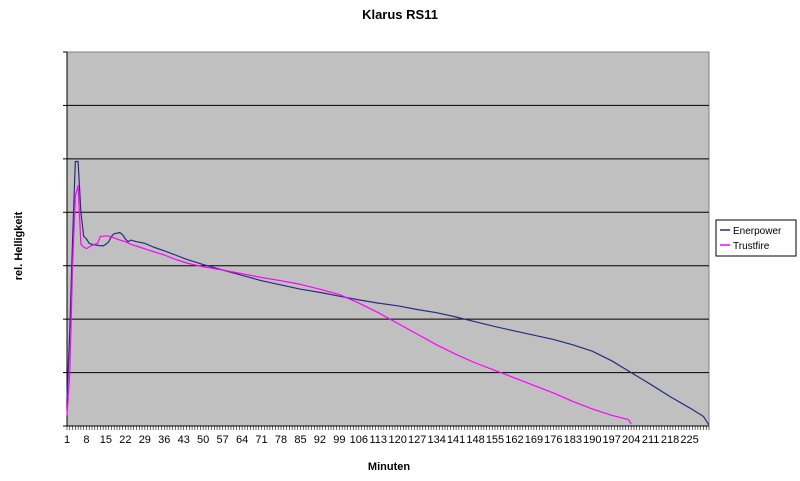  What do you see at coordinates (651, 440) in the screenshot?
I see `x-tick-label: 211` at bounding box center [651, 440].